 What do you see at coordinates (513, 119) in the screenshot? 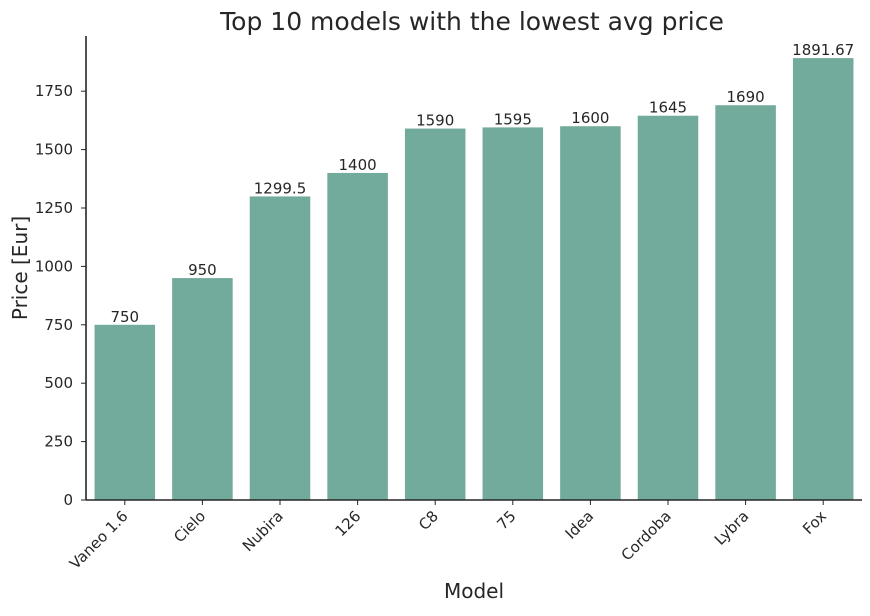
I see `data-label: 1595` at bounding box center [513, 119].